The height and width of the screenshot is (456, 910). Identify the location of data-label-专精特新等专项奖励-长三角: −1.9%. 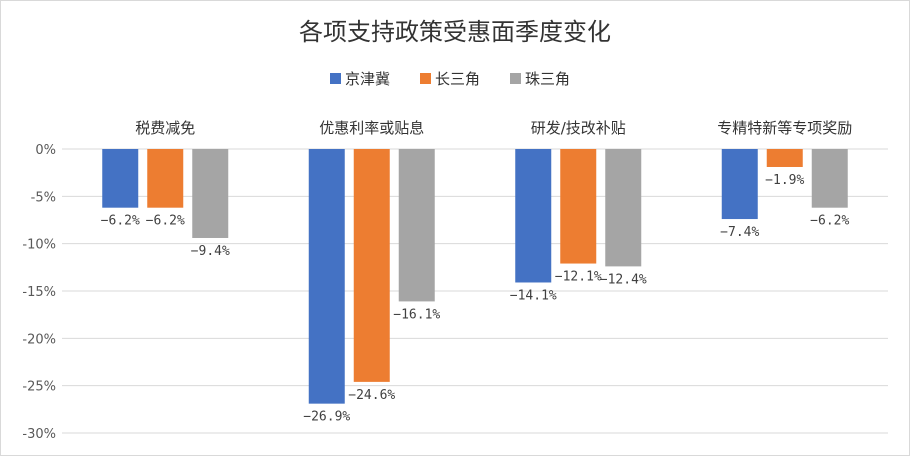
(784, 180).